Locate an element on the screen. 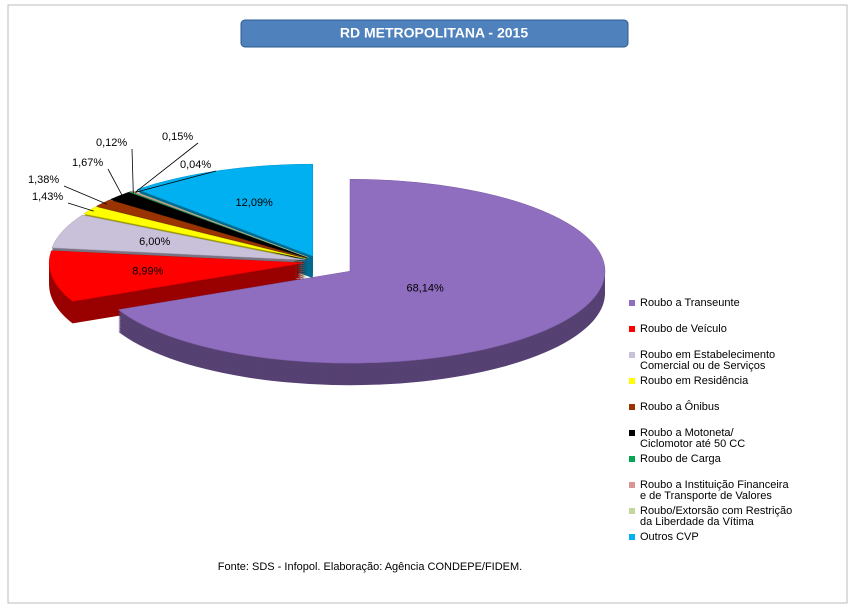  legend-label: Roubo em Estabelecimento is located at coordinates (707, 355).